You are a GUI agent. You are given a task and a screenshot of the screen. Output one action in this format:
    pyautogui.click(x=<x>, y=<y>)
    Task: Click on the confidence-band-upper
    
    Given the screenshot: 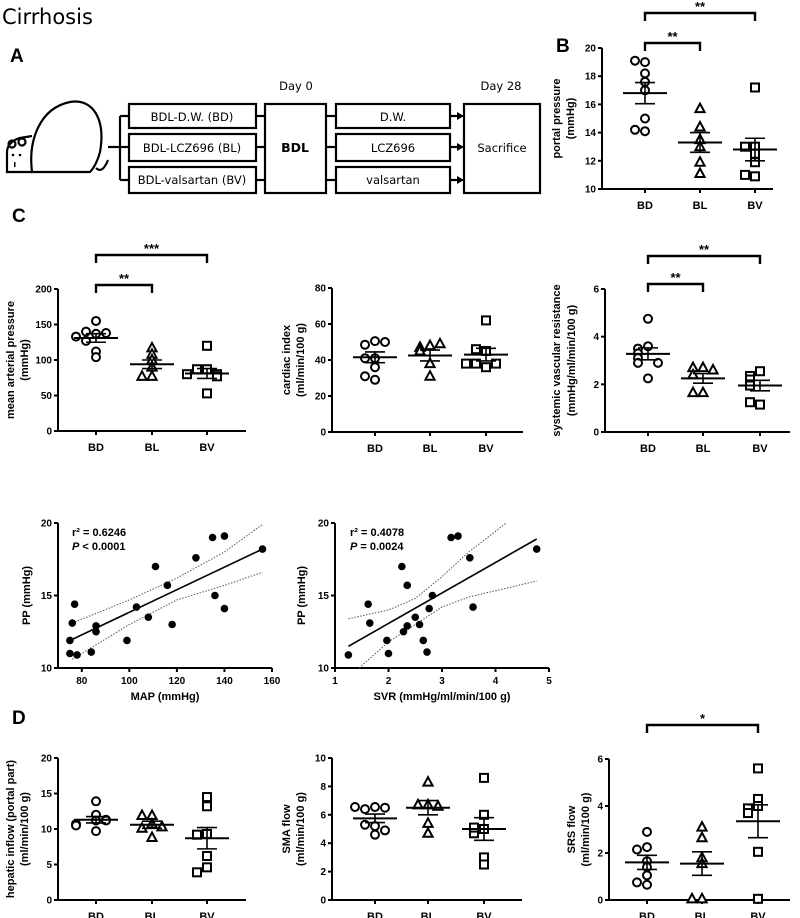 What is the action you would take?
    pyautogui.click(x=427, y=571)
    